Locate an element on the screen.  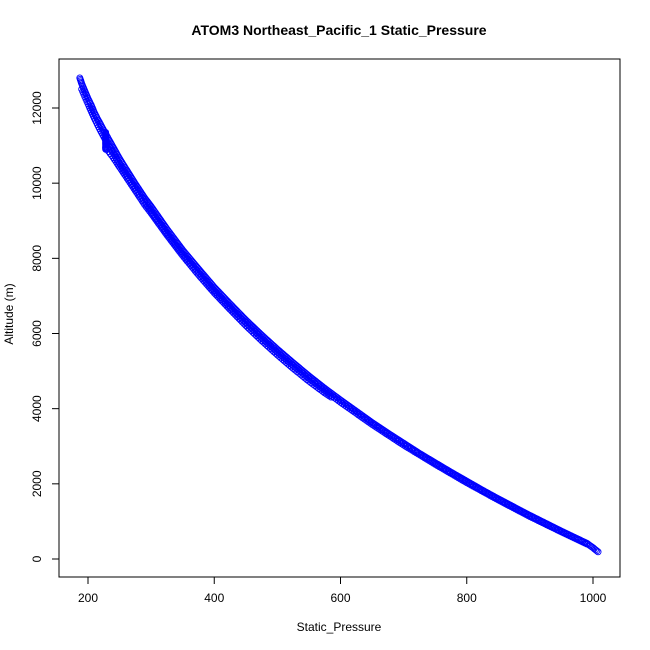
y-axis-label: Altitude (m) is located at coordinates (9, 313).